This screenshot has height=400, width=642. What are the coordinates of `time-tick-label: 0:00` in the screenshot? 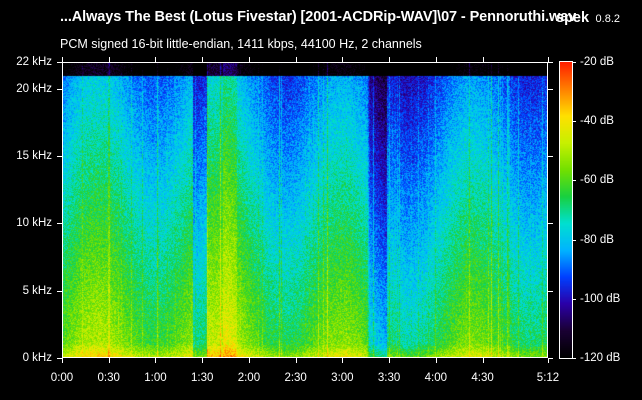 It's located at (62, 378).